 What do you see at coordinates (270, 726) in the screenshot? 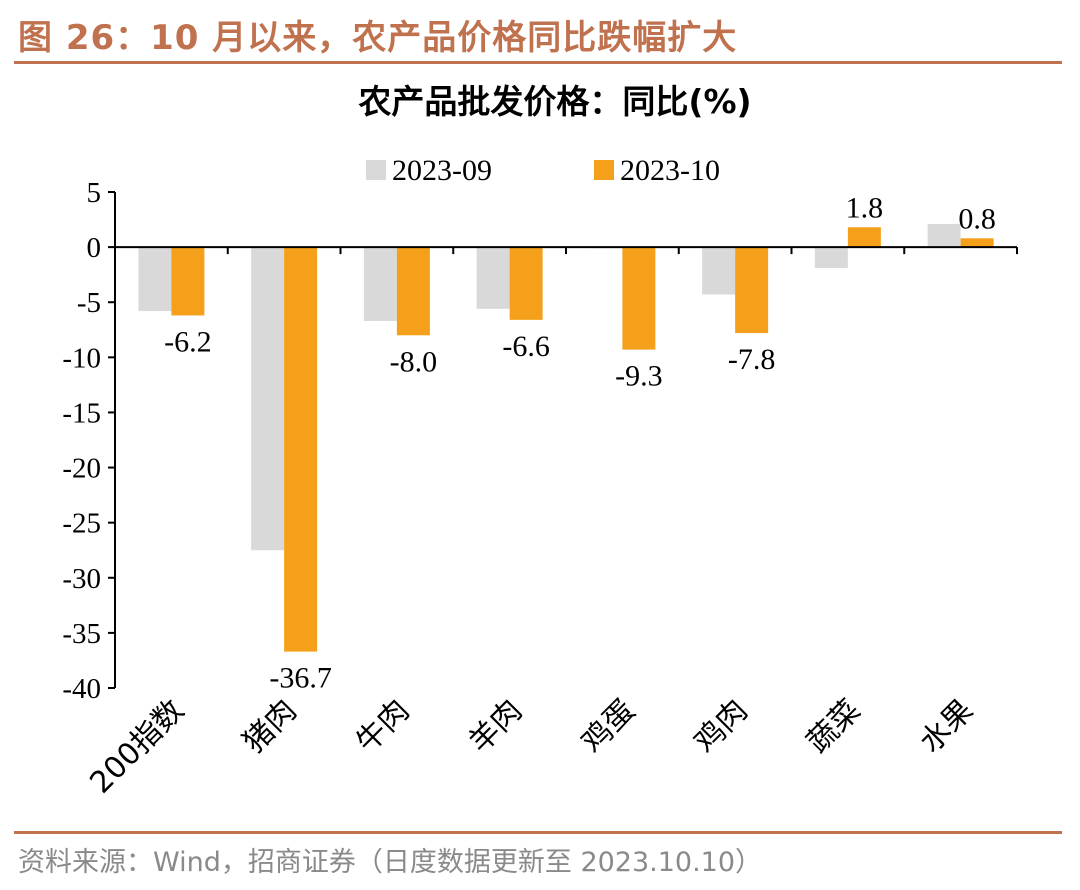
I see `x-category-label: 猪肉` at bounding box center [270, 726].